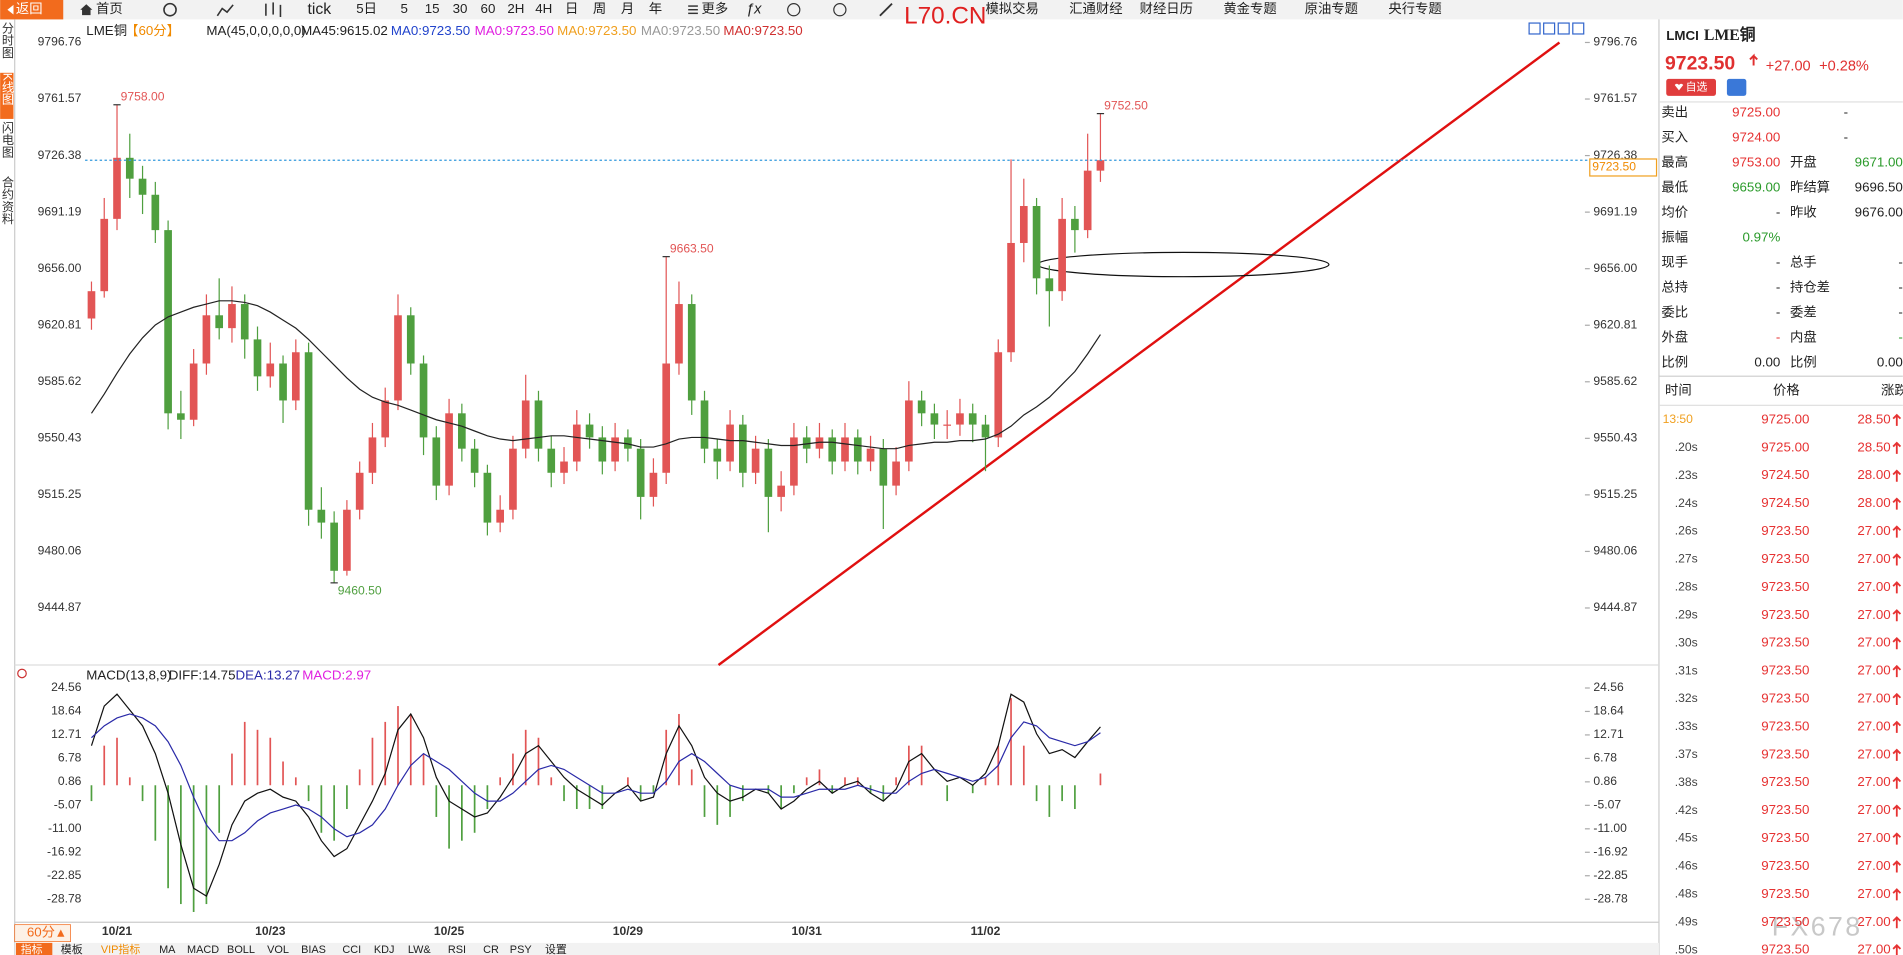  I want to click on watch-label: 自选, so click(1697, 86).